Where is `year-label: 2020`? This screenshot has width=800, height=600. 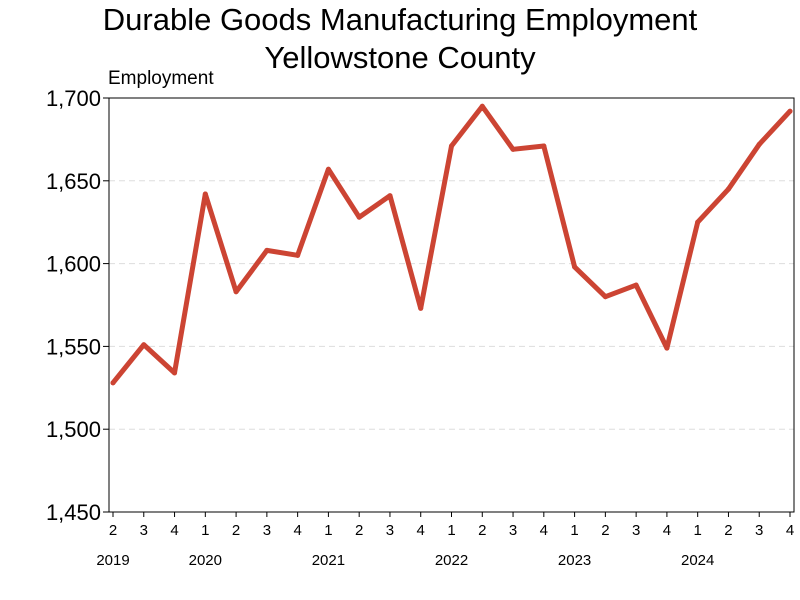
year-label: 2020 is located at coordinates (205, 560).